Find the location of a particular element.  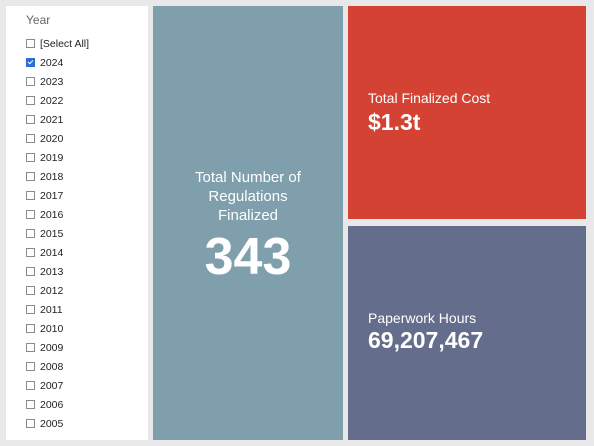

year-option-2007: 2007 is located at coordinates (57, 385).